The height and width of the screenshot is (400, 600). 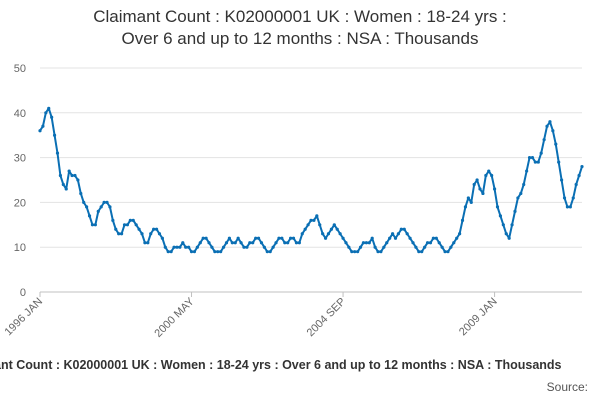 What do you see at coordinates (23, 293) in the screenshot?
I see `y-tick-label: 0` at bounding box center [23, 293].